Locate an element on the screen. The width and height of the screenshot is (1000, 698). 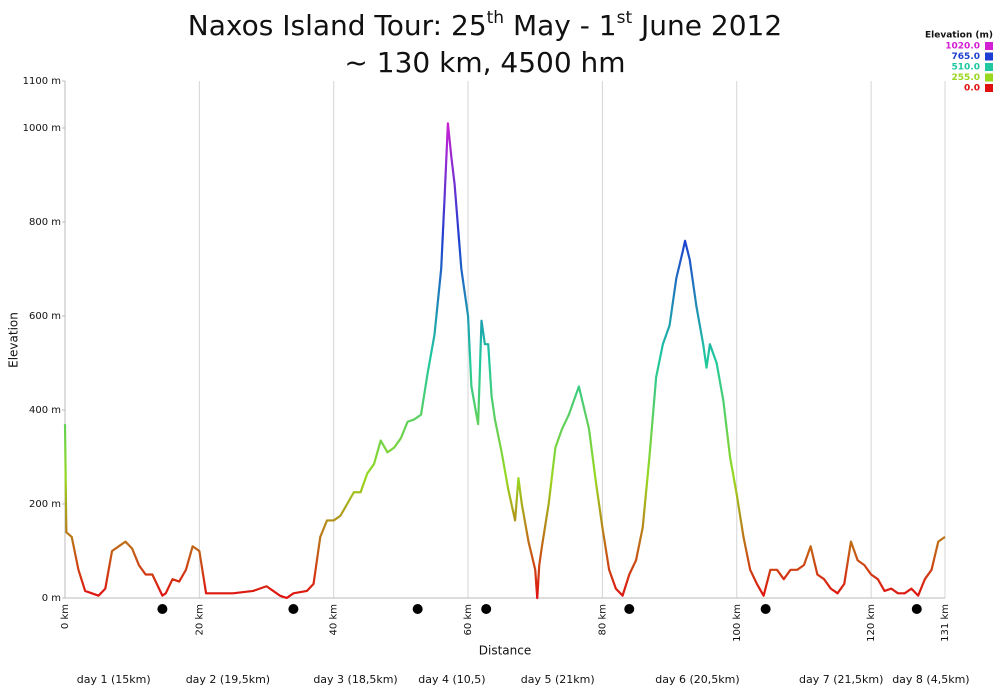
x-tick-label: 20 km is located at coordinates (199, 619).